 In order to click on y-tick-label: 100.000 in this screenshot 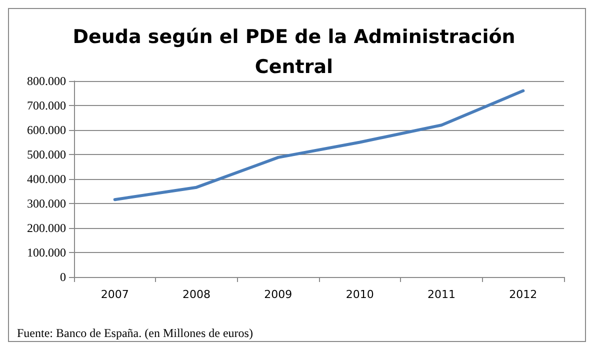, I will do `click(46, 253)`.